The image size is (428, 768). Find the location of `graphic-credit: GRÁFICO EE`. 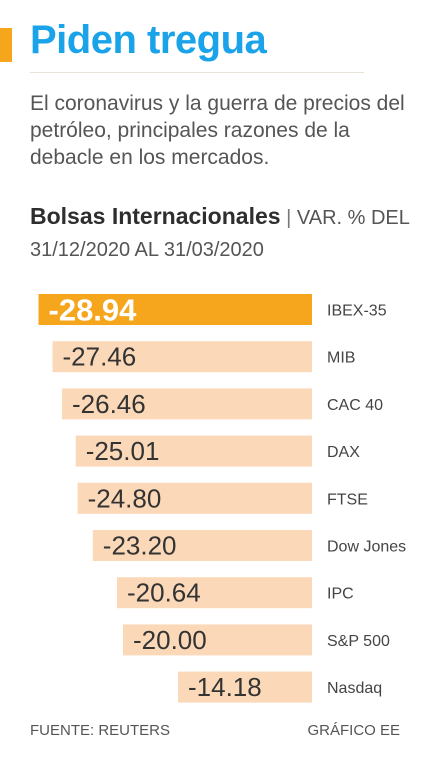

graphic-credit: GRÁFICO EE is located at coordinates (353, 730).